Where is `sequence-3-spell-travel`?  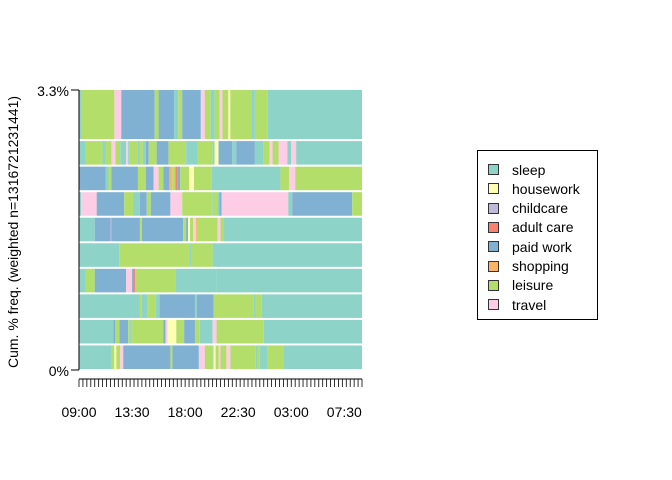 sequence-3-spell-travel is located at coordinates (292, 178).